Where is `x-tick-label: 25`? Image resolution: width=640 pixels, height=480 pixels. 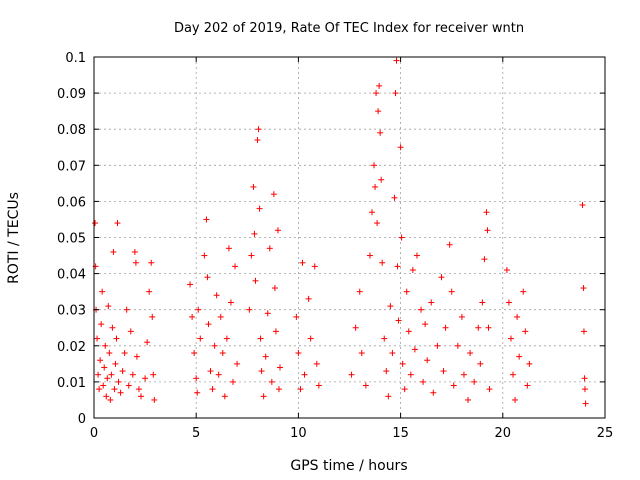
x-tick-label: 25 is located at coordinates (605, 433).